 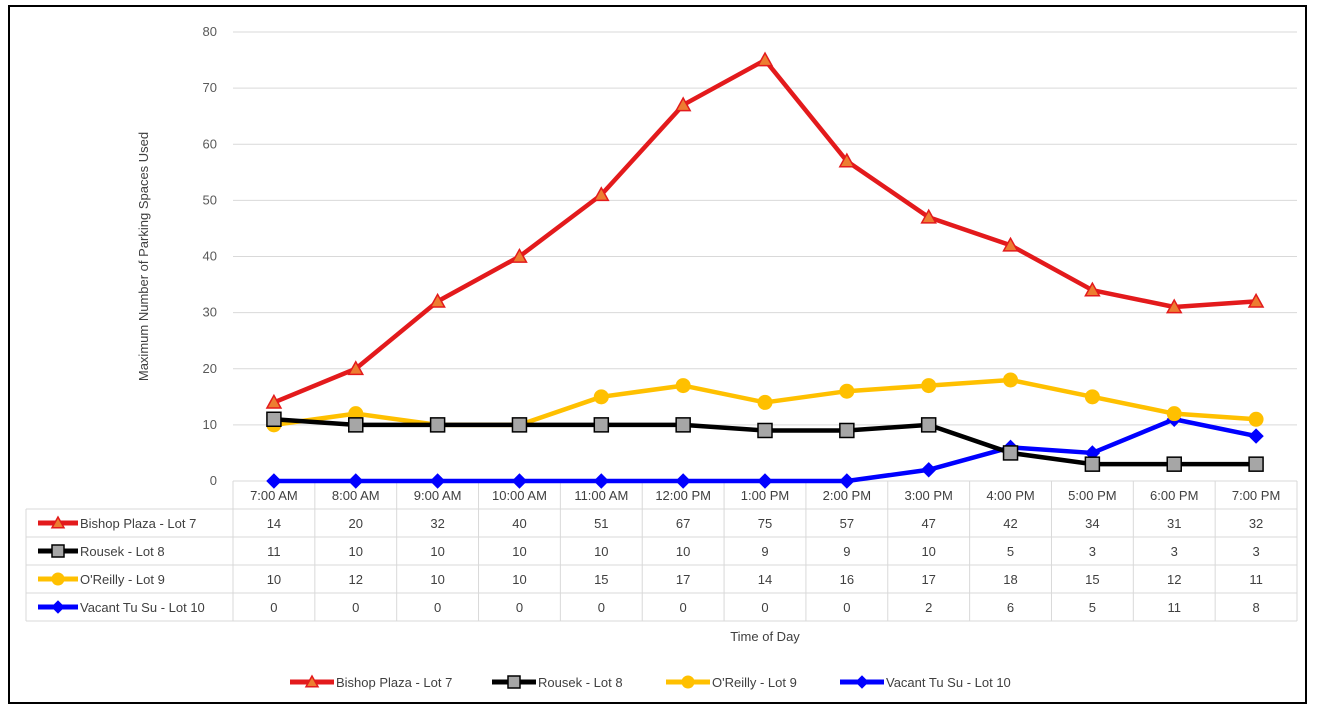 What do you see at coordinates (928, 523) in the screenshot?
I see `data-table-cell: 47` at bounding box center [928, 523].